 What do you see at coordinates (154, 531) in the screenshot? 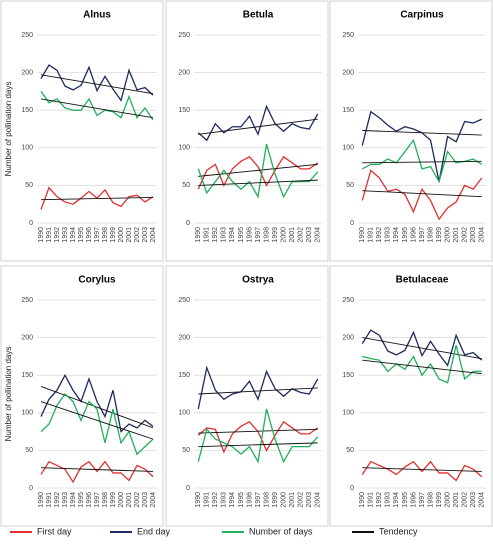
I see `legend-label: End day` at bounding box center [154, 531].